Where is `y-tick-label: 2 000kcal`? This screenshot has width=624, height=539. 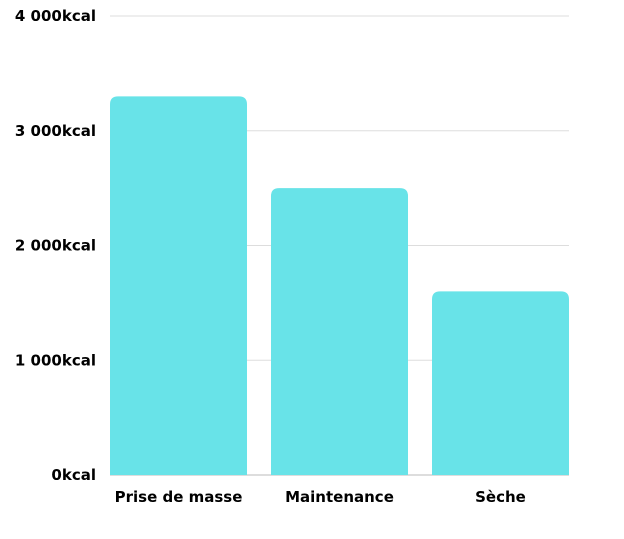
y-tick-label: 2 000kcal is located at coordinates (55, 246).